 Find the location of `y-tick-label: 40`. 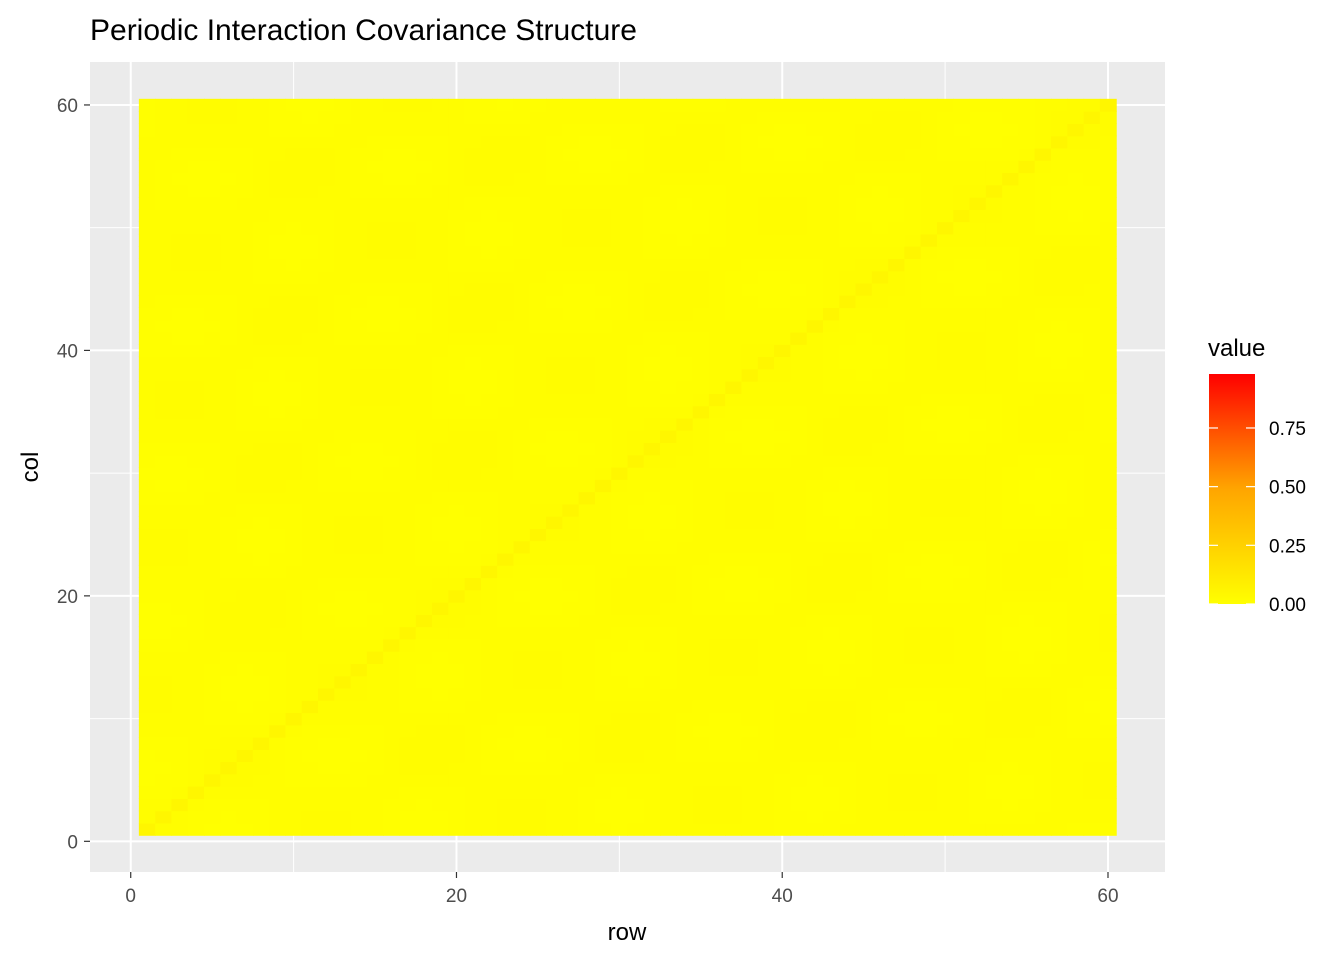

y-tick-label: 40 is located at coordinates (67, 351).